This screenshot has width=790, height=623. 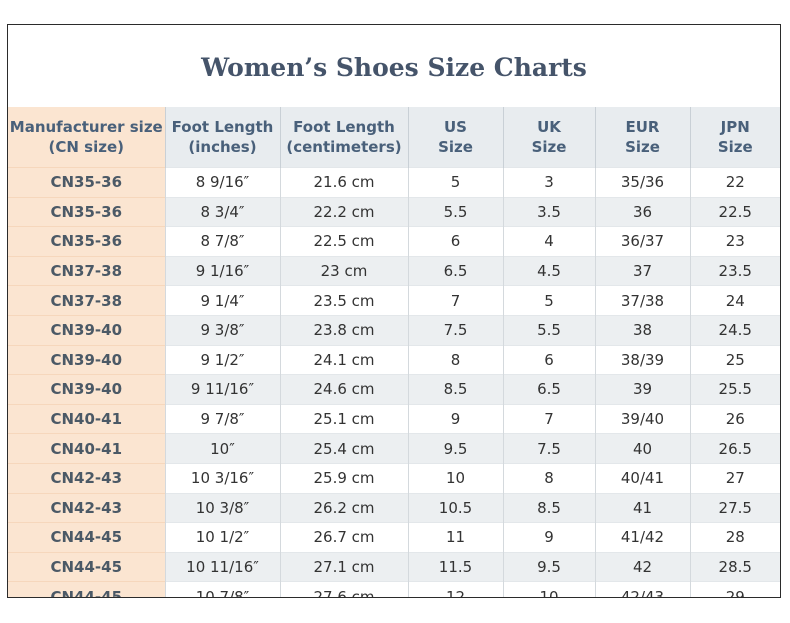 I want to click on table-row: CN35-36 8 9/16″ 21.6 cm 5 3 35/36 22, so click(x=394, y=182).